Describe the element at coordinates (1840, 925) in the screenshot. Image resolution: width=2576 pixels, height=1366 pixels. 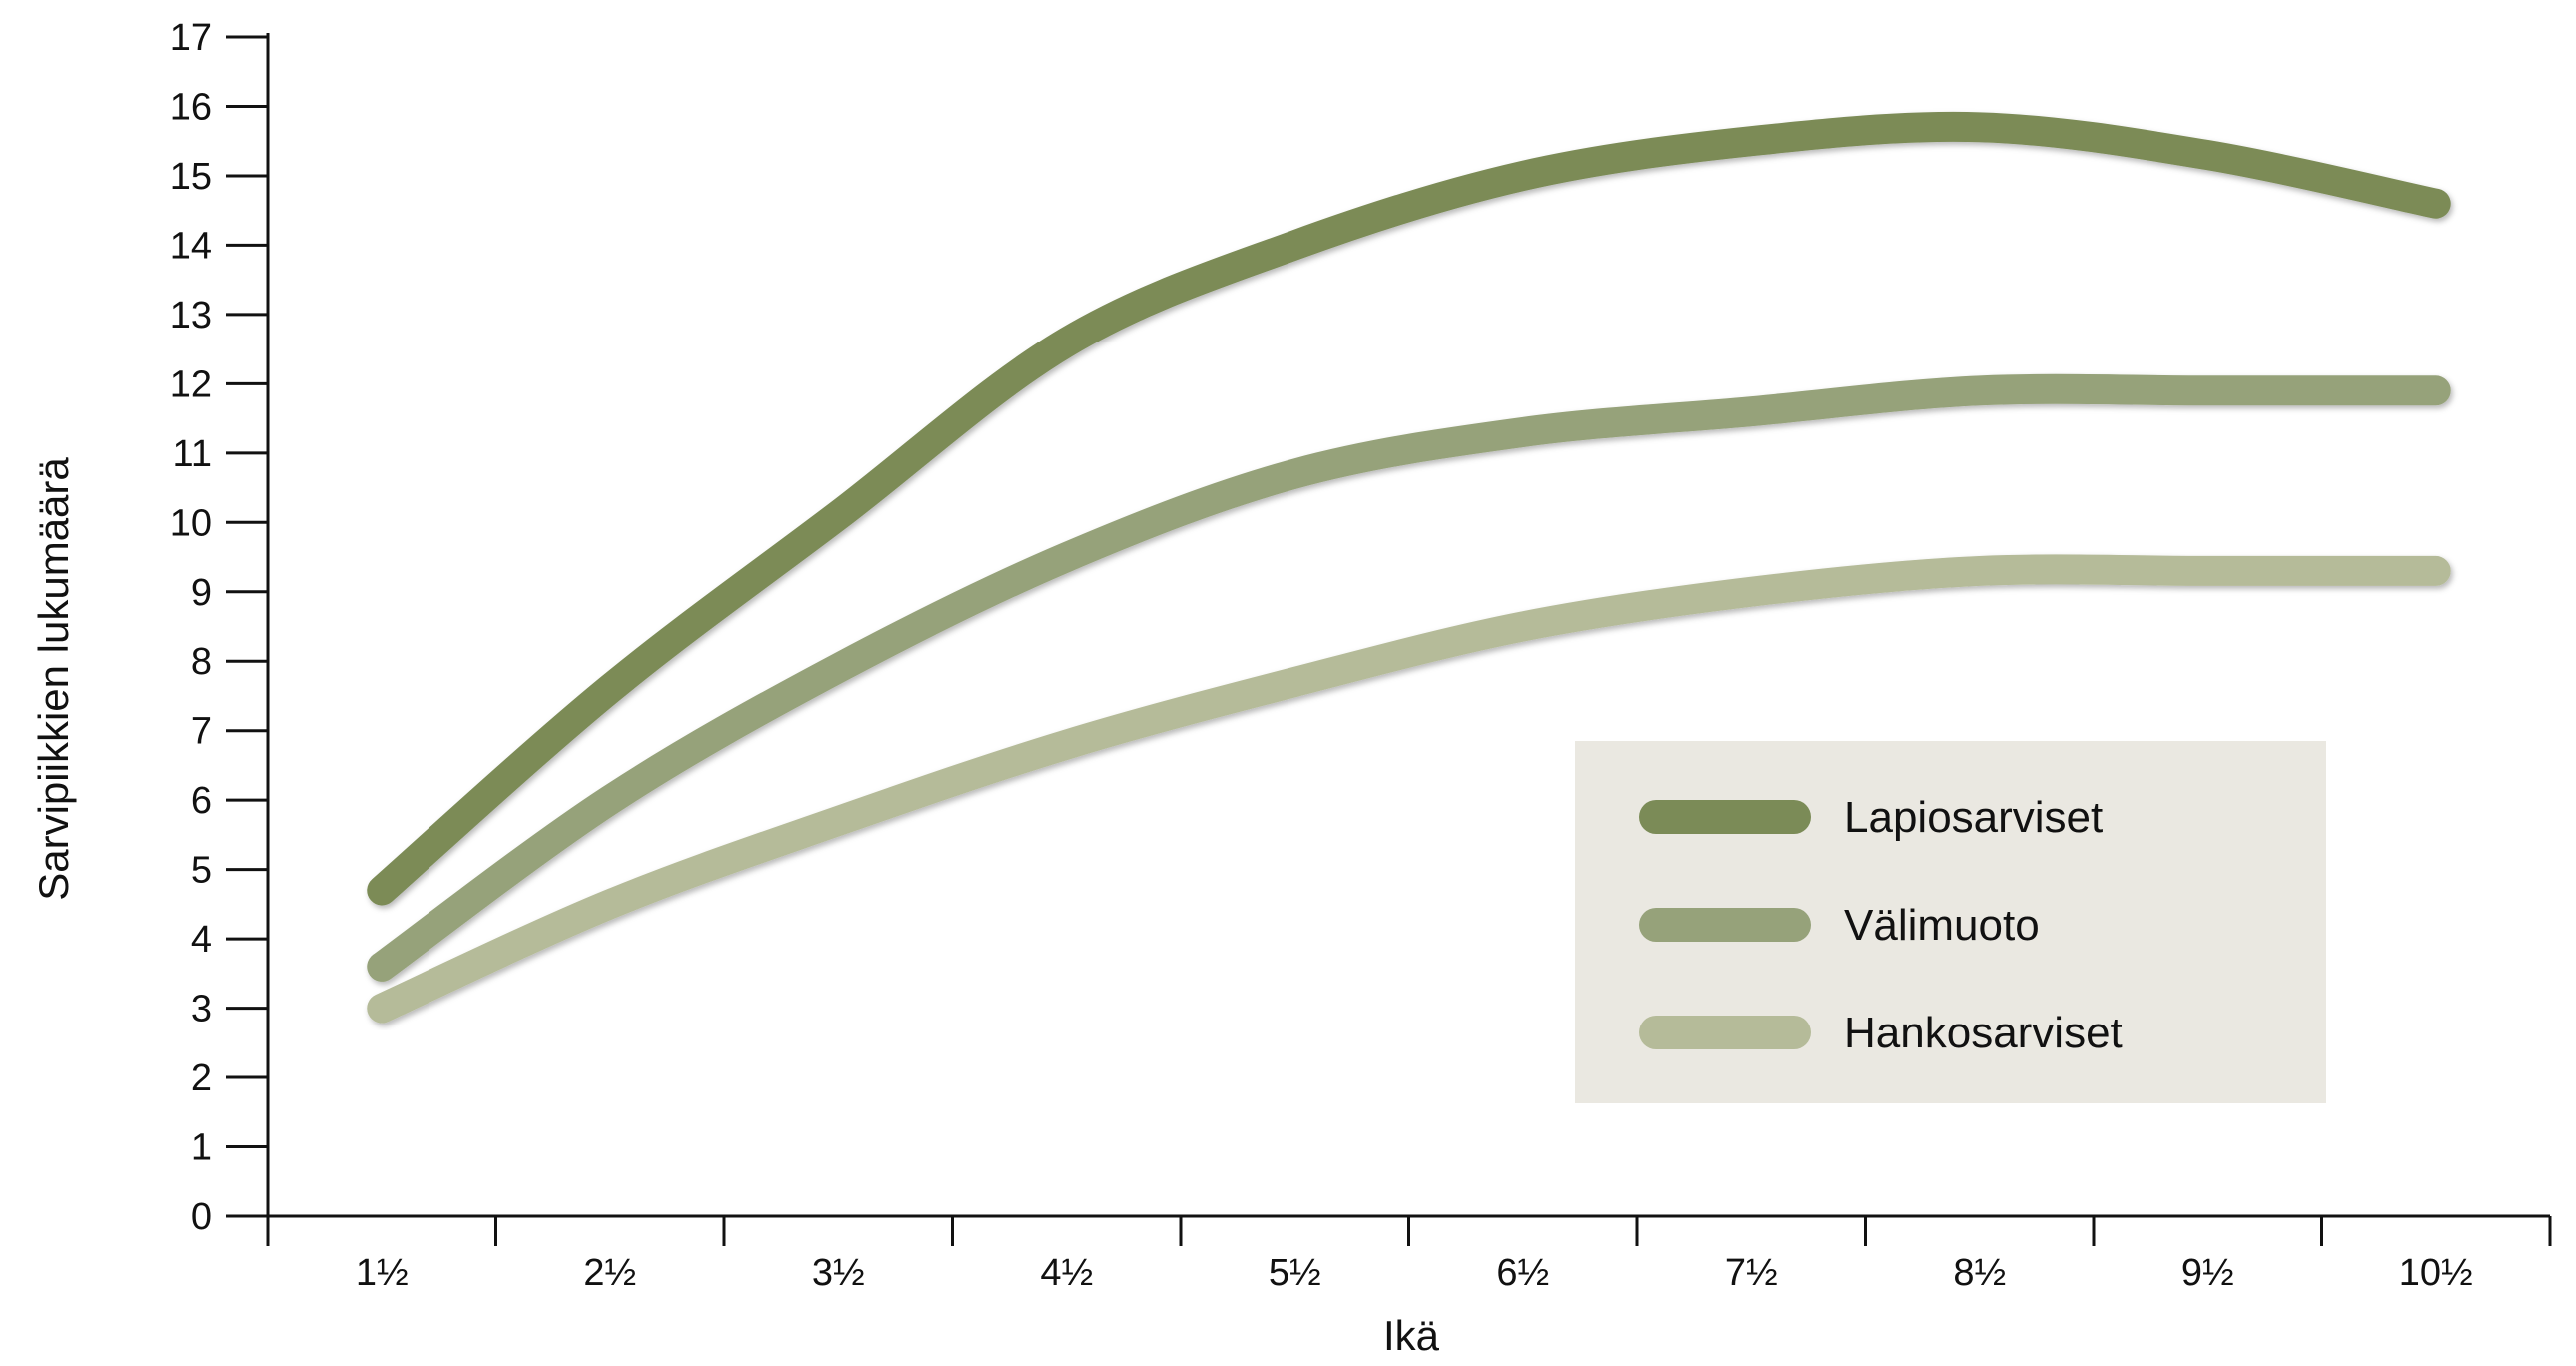
I see `legend-item: Välimuoto` at that location.